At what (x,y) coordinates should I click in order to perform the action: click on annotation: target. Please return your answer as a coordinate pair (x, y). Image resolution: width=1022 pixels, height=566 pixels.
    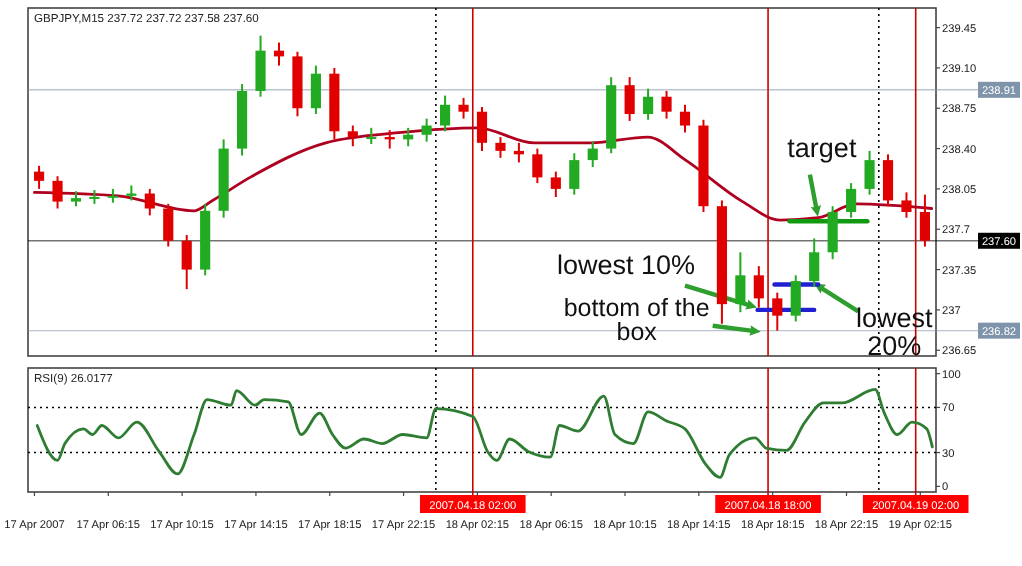
    Looking at the image, I should click on (822, 147).